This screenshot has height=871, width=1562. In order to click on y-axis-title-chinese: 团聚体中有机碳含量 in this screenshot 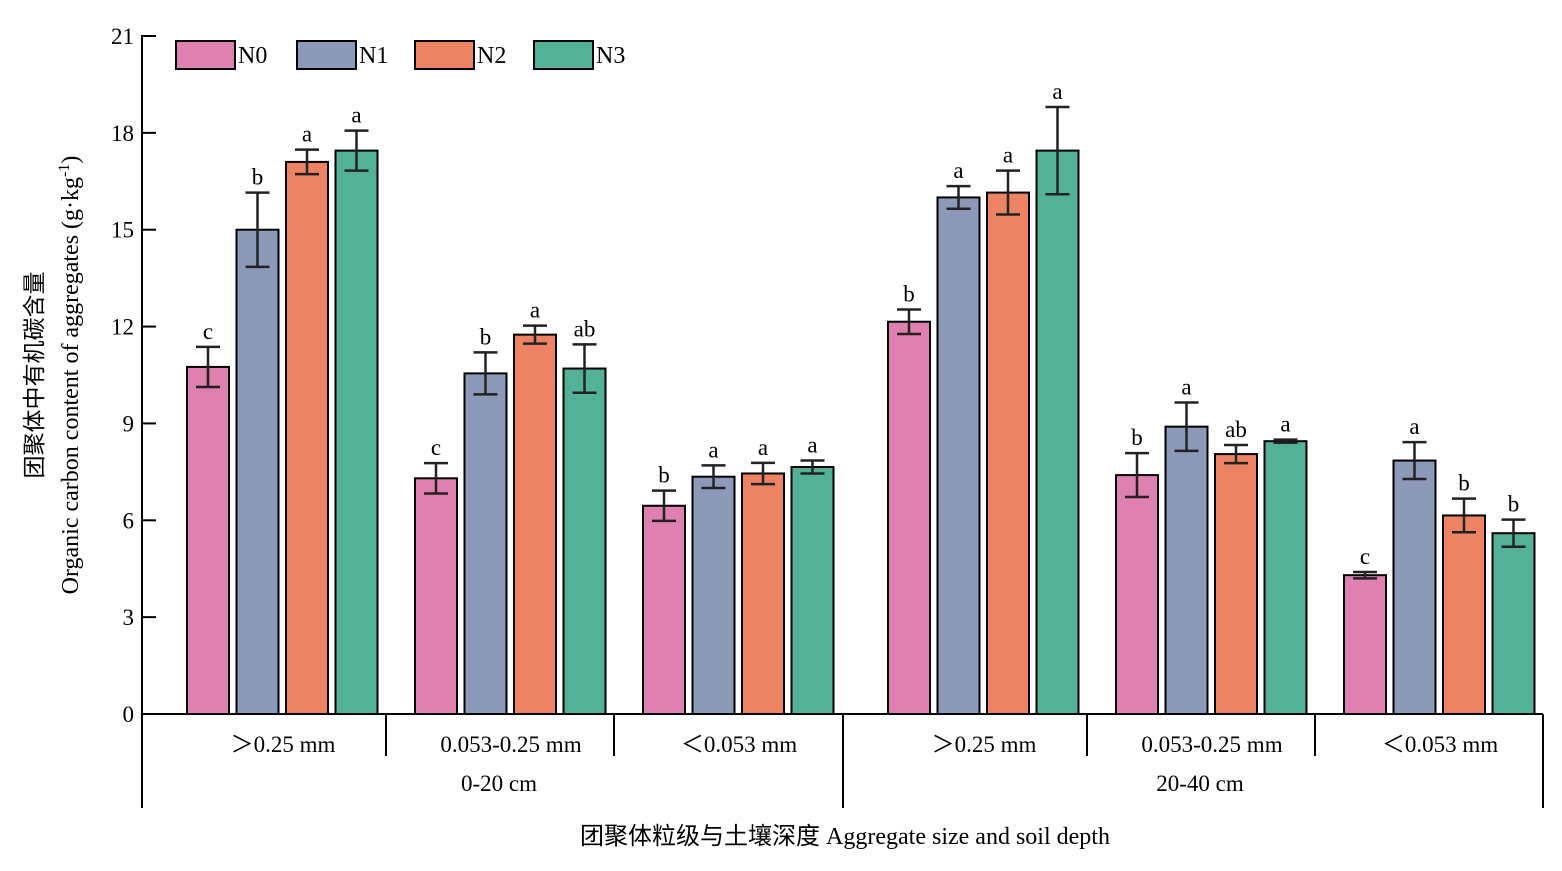, I will do `click(34, 375)`.